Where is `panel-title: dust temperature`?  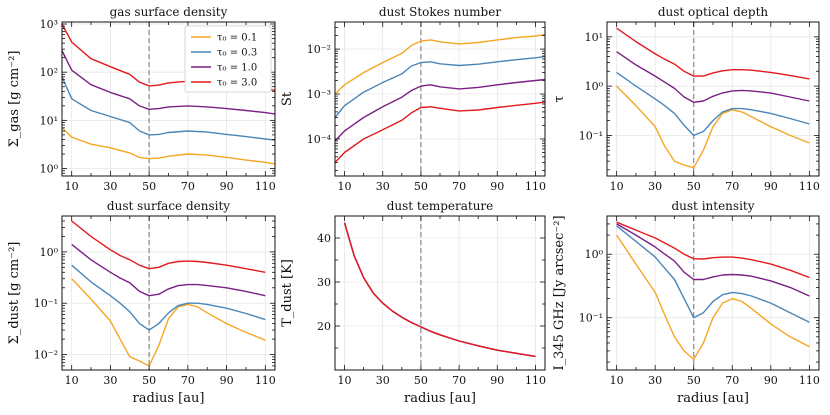 panel-title: dust temperature is located at coordinates (440, 206).